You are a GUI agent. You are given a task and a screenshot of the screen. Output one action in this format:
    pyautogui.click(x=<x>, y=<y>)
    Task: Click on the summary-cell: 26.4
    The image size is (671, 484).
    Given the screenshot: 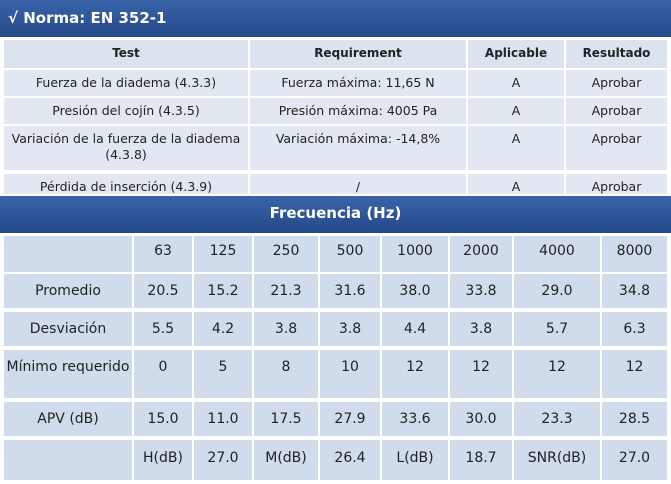 What is the action you would take?
    pyautogui.click(x=350, y=460)
    